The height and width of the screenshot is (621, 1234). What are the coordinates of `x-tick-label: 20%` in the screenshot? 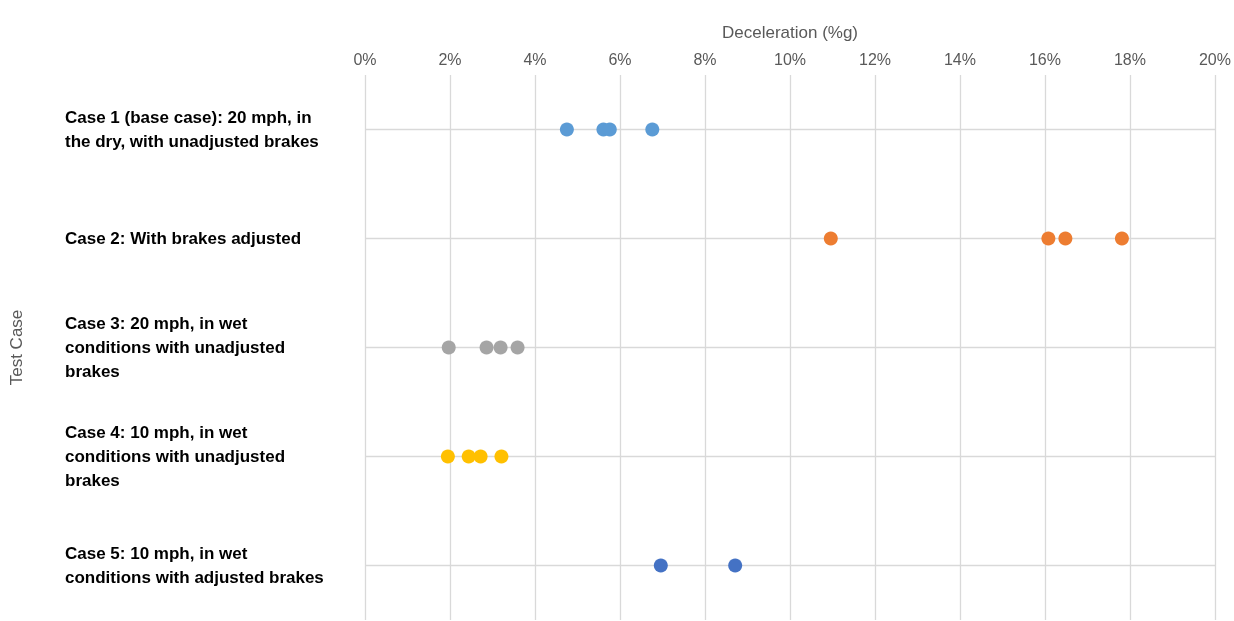 It's located at (1214, 59).